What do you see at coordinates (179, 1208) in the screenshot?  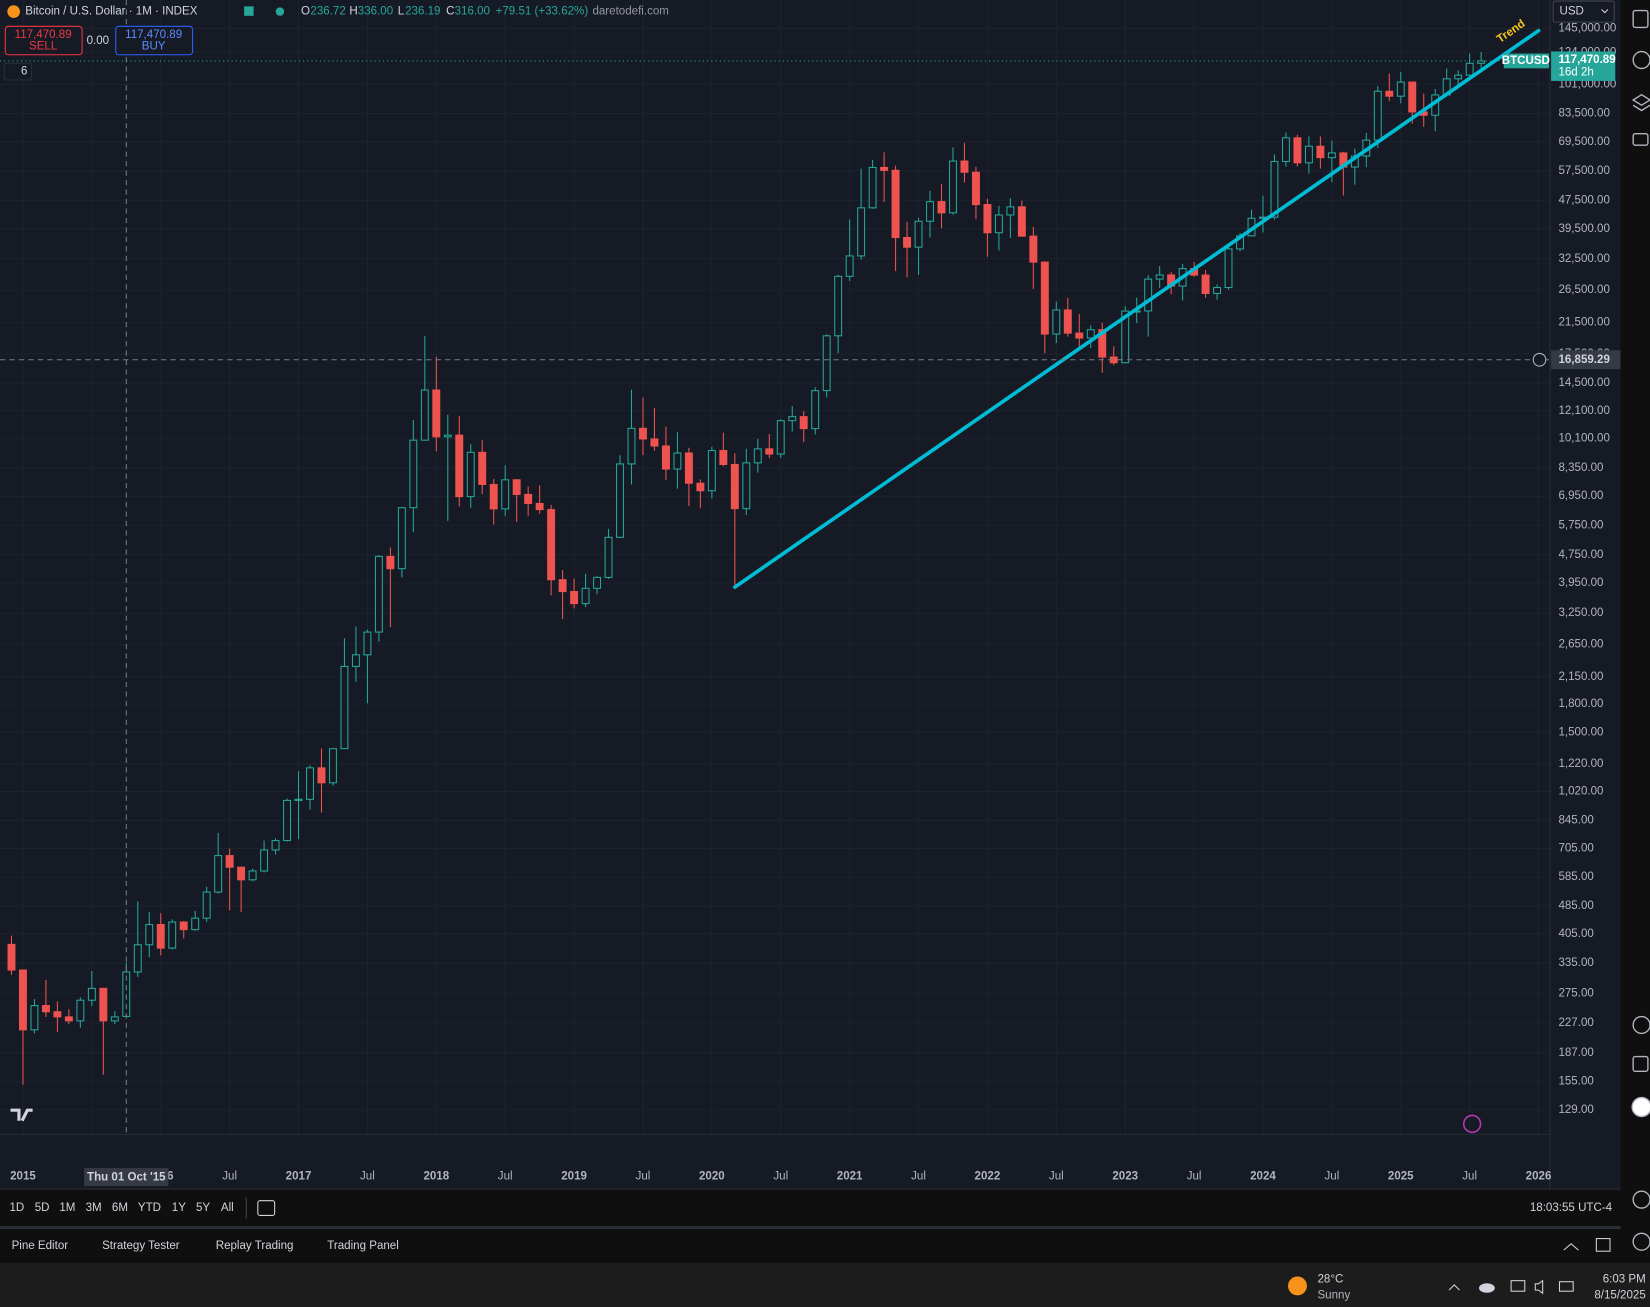 I see `timeframe-button: 1Y` at bounding box center [179, 1208].